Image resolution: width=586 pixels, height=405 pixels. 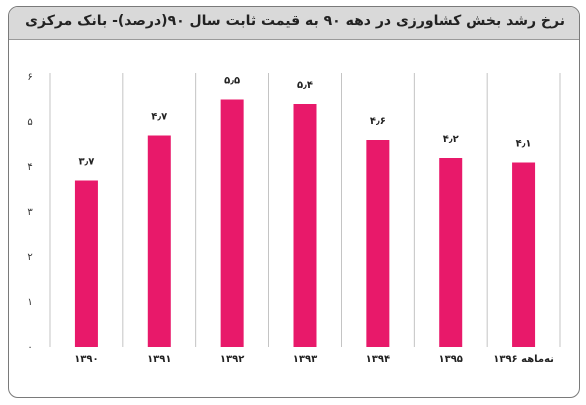 I want to click on data-label: ۴٫۶, so click(x=378, y=121).